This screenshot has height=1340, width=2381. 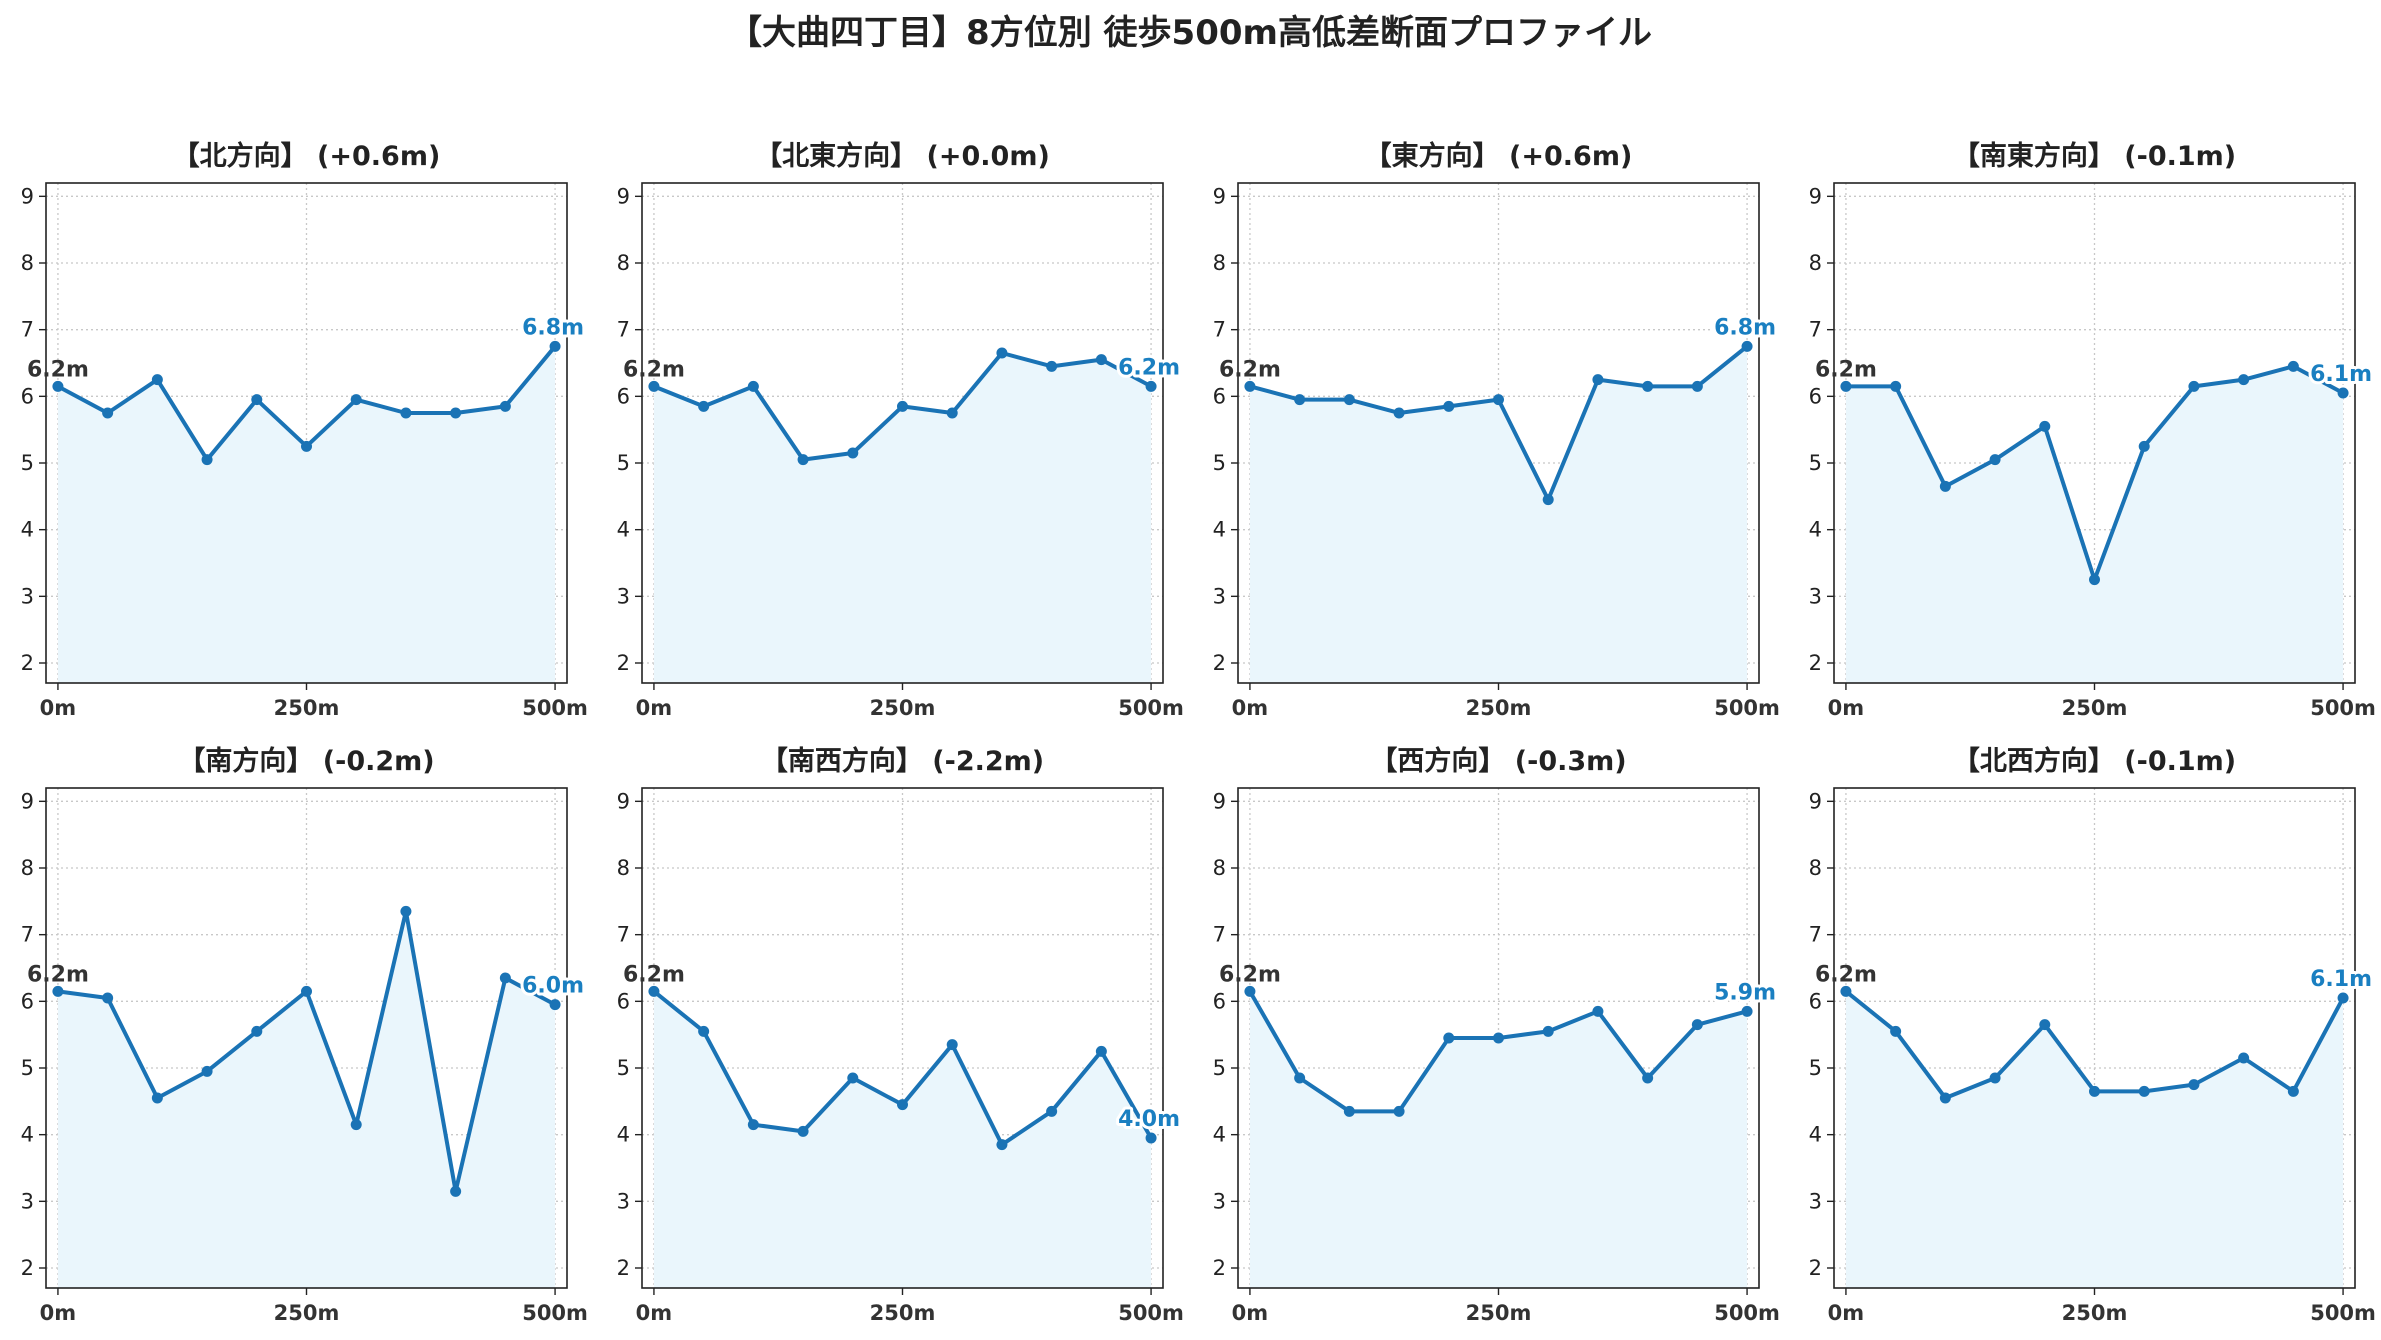 What do you see at coordinates (306, 761) in the screenshot?
I see `panel-title: 【南方向】 (-0.2m)` at bounding box center [306, 761].